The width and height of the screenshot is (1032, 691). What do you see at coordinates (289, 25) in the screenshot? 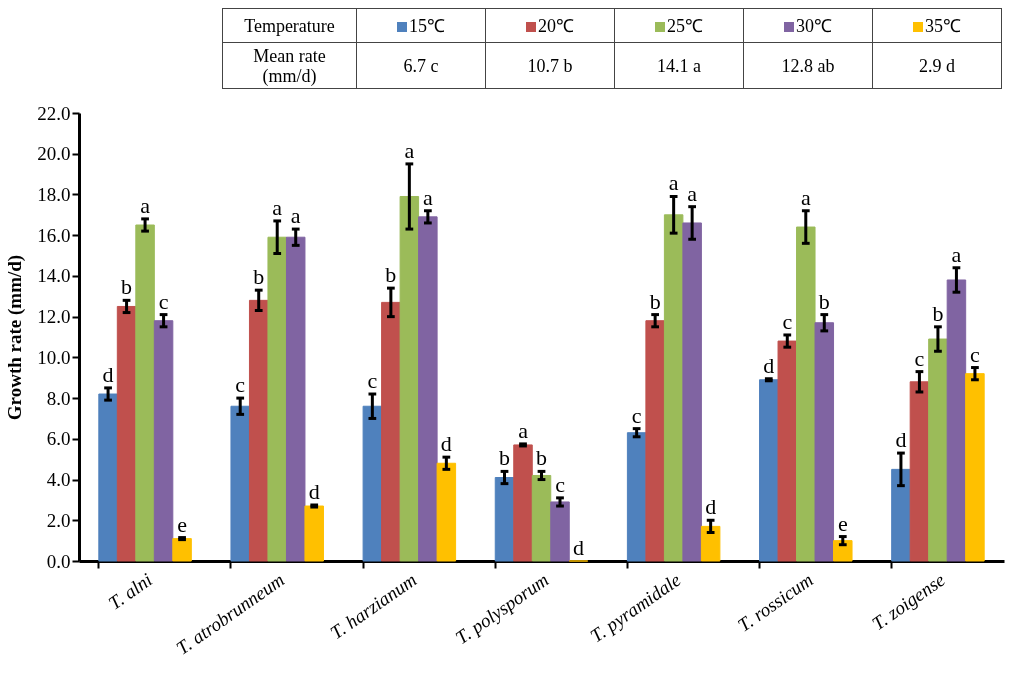
I see `legend-title: Temperature` at bounding box center [289, 25].